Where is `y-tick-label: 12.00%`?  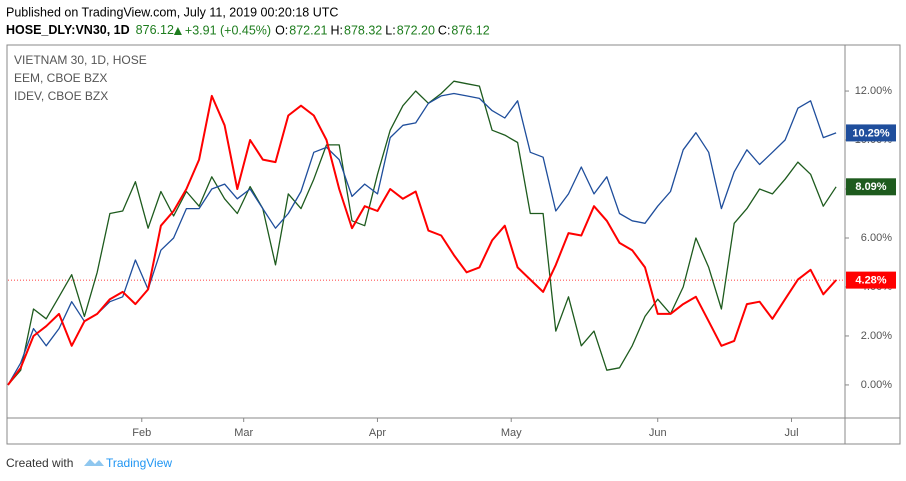 y-tick-label: 12.00% is located at coordinates (874, 91).